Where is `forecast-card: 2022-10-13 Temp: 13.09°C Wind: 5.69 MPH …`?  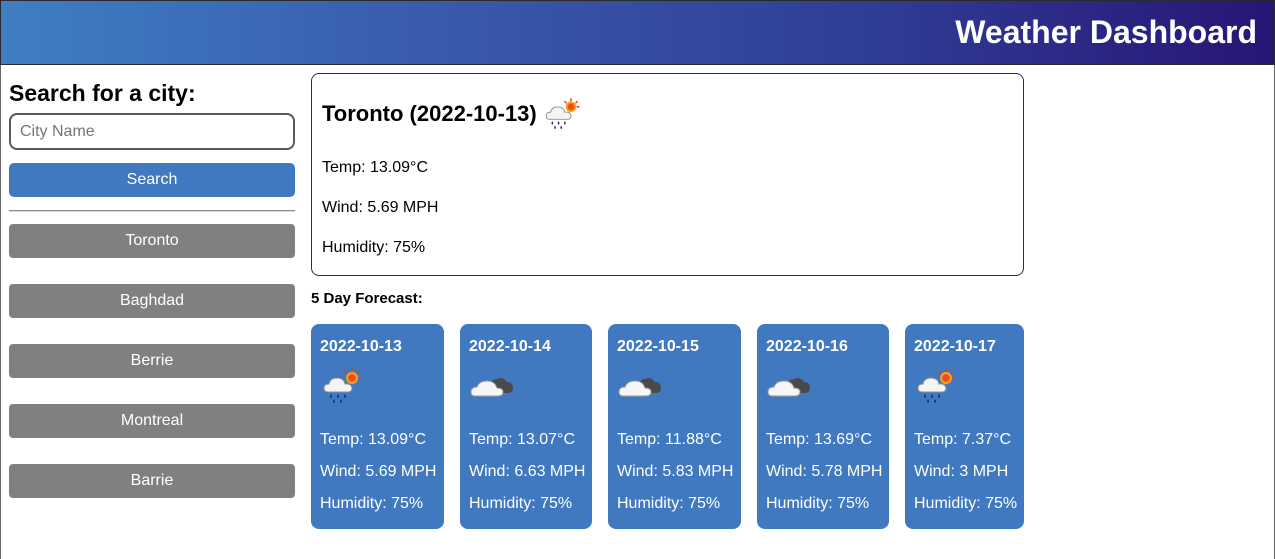 forecast-card: 2022-10-13 Temp: 13.09°C Wind: 5.69 MPH … is located at coordinates (377, 426).